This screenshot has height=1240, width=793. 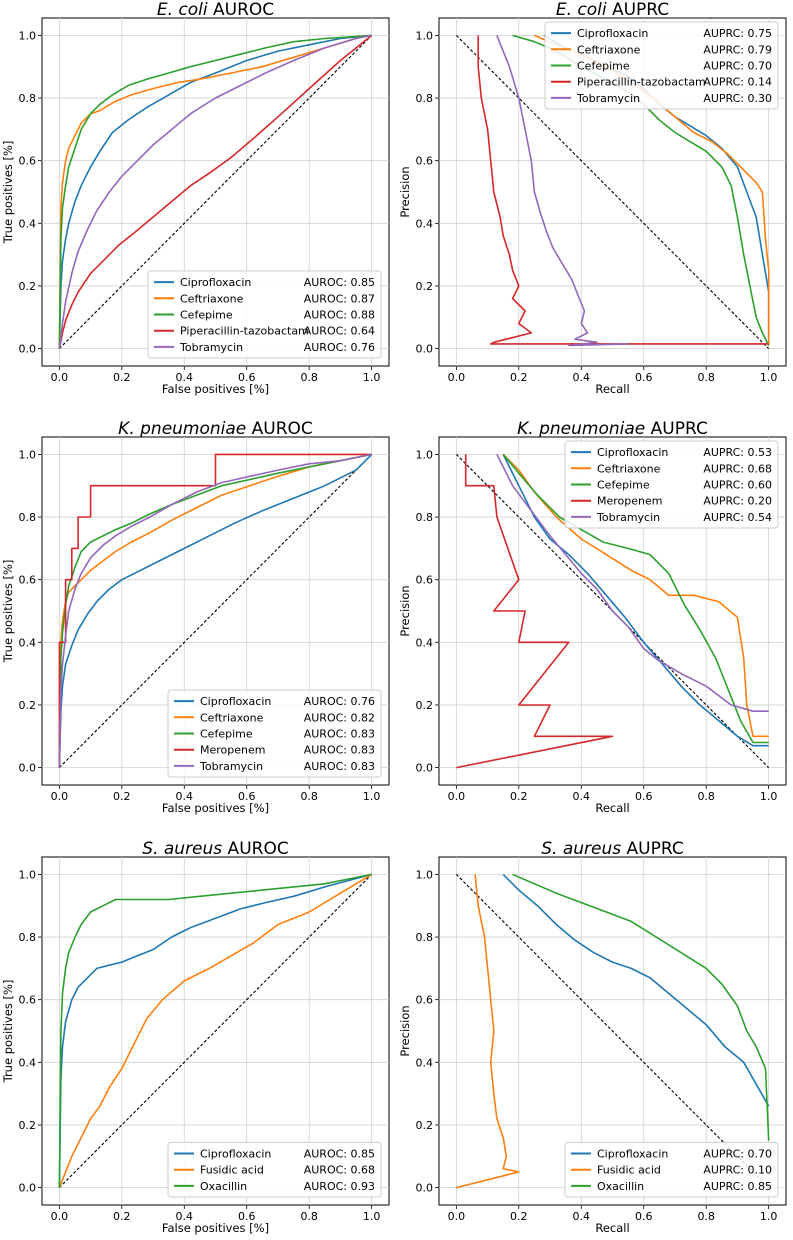 What do you see at coordinates (612, 10) in the screenshot?
I see `chart-title: E. coli AUPRC` at bounding box center [612, 10].